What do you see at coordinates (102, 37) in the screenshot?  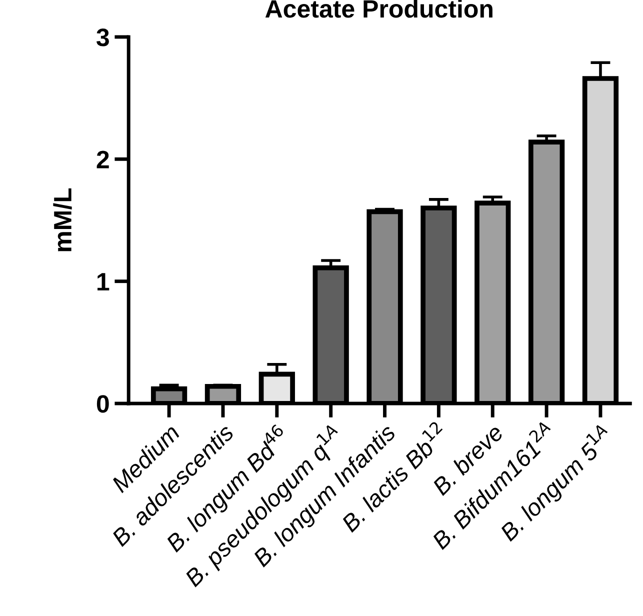 I see `y-tick-label: 3` at bounding box center [102, 37].